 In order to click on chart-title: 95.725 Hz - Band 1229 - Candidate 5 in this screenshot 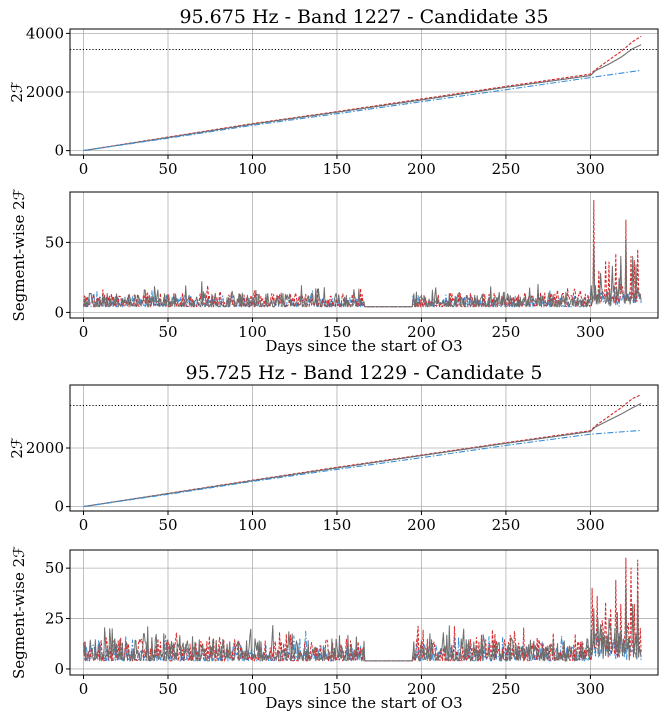, I will do `click(363, 373)`.